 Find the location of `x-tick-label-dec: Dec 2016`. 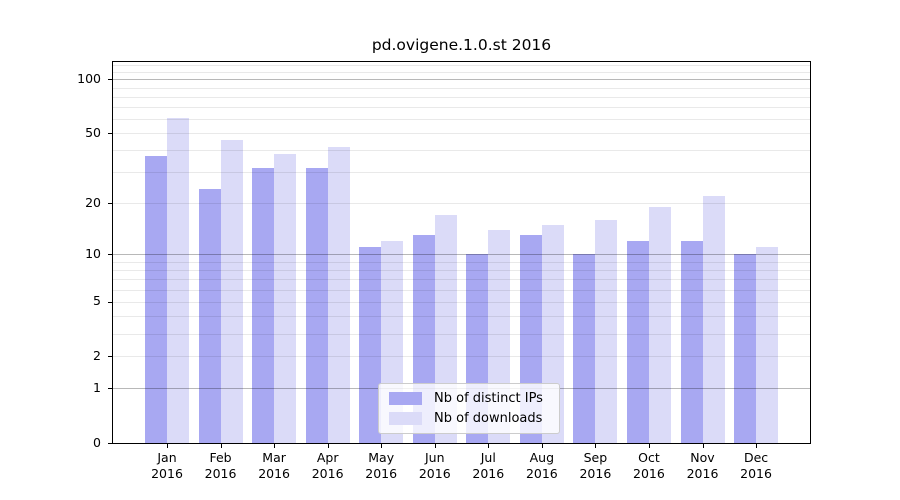

x-tick-label-dec: Dec 2016 is located at coordinates (756, 466).